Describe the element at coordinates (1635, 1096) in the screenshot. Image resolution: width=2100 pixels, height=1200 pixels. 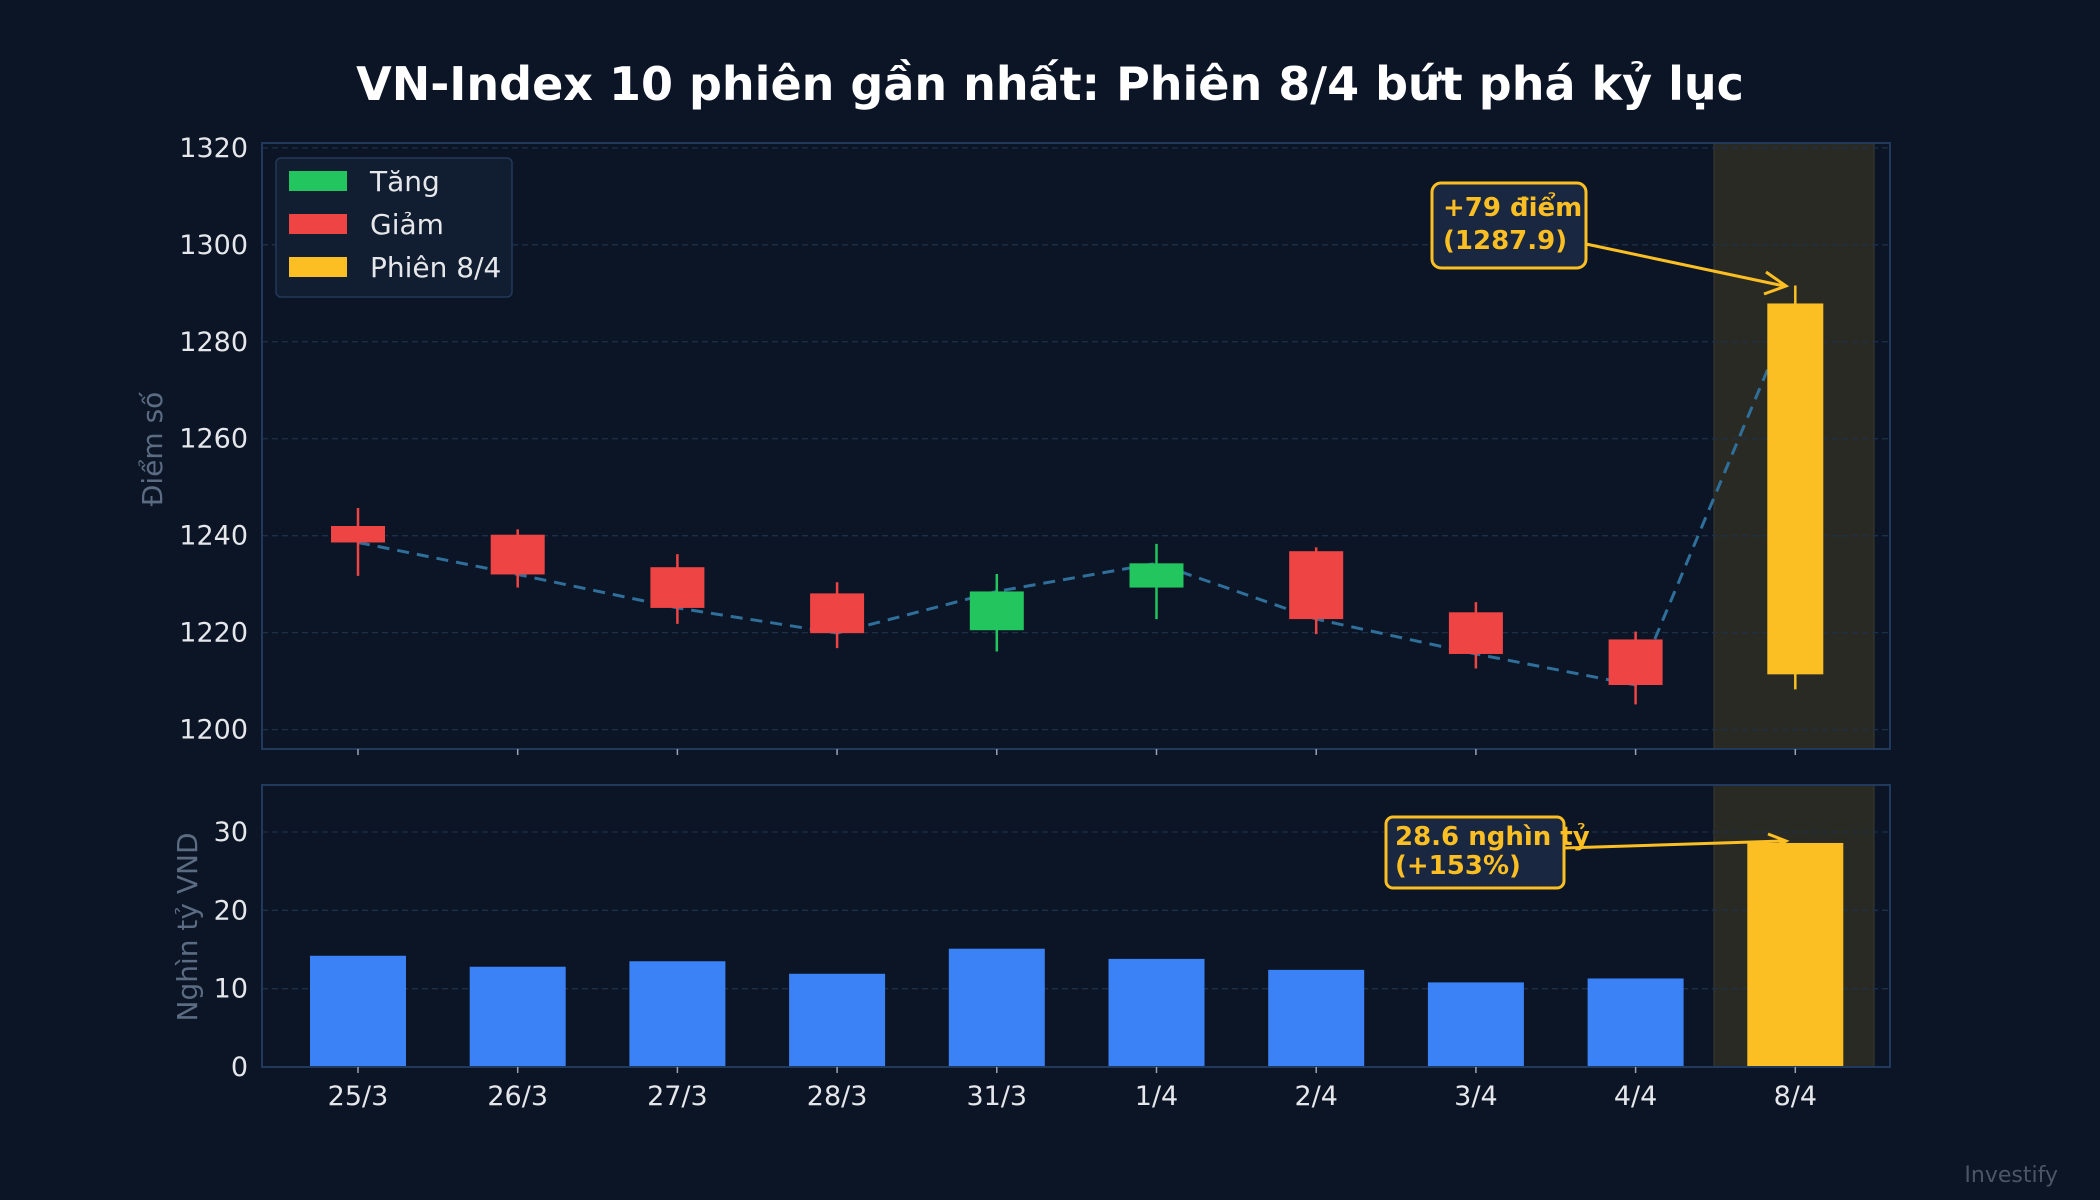
I see `x-tick-label: 4/4` at that location.